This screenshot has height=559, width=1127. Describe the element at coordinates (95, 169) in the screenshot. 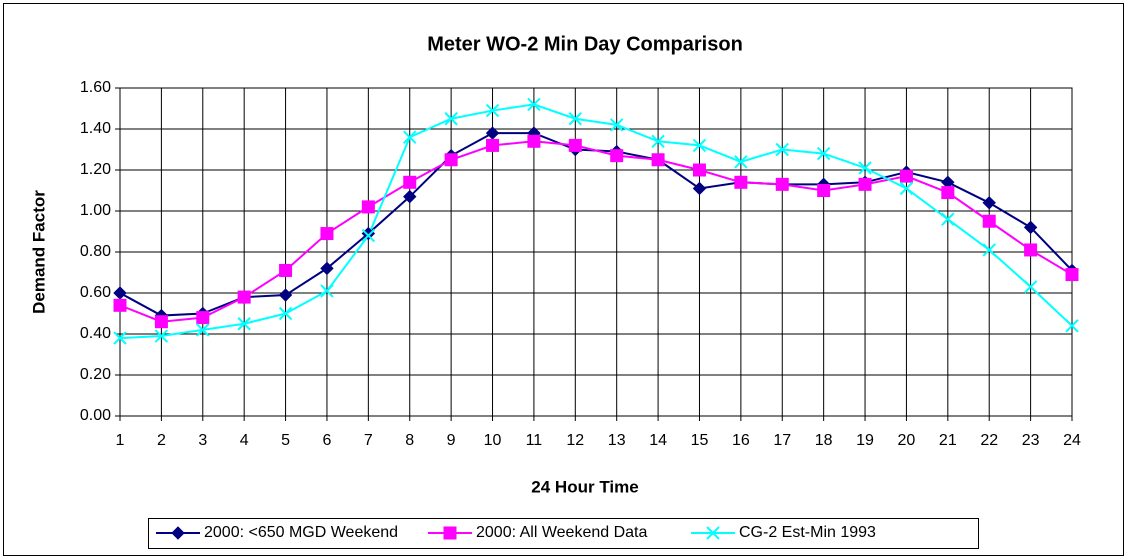

I see `y-tick-label: 1.20` at that location.